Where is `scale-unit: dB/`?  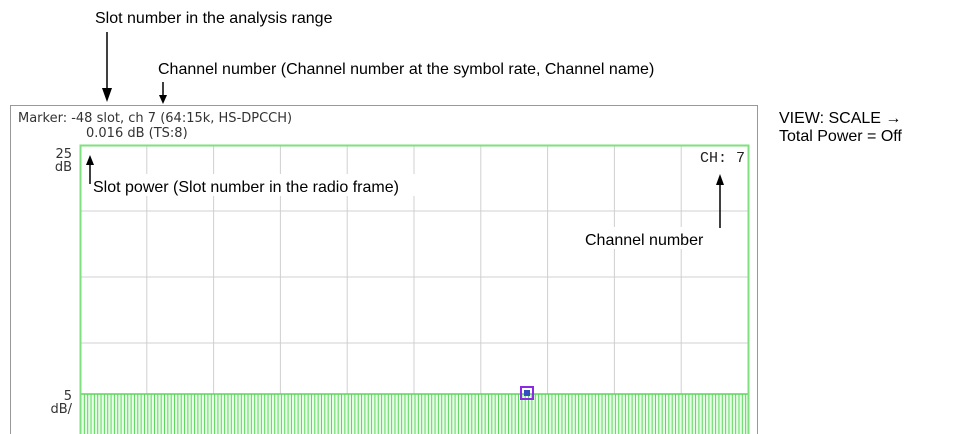 scale-unit: dB/ is located at coordinates (61, 409).